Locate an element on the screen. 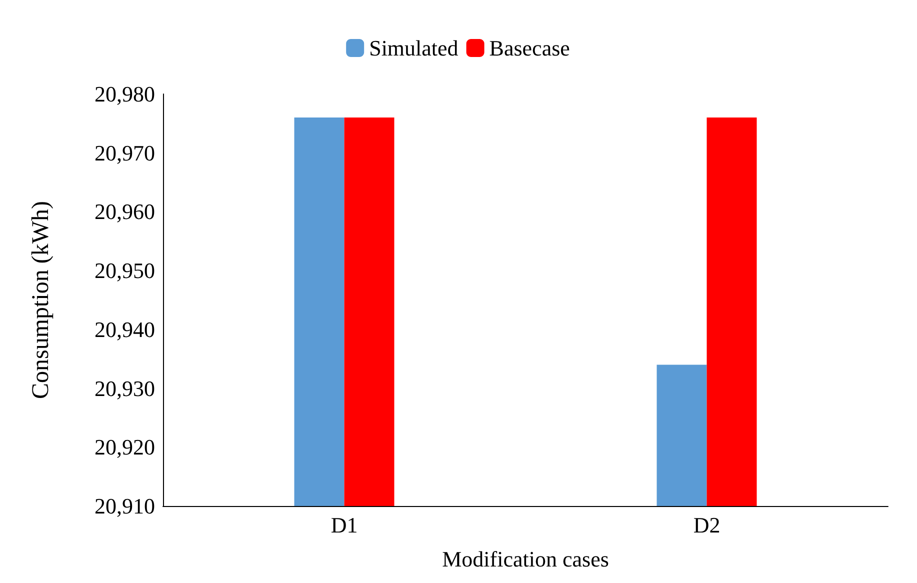 The image size is (917, 583). y-tick-label: 20,950 is located at coordinates (124, 271).